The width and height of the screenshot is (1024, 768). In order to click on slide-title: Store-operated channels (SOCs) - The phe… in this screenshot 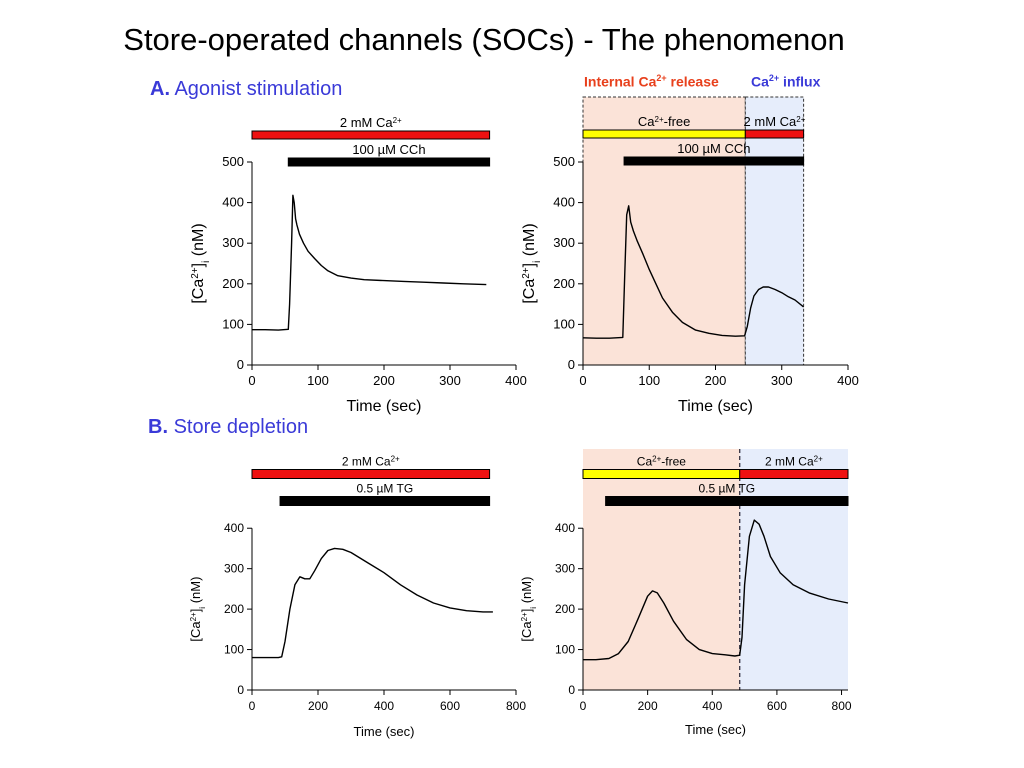, I will do `click(484, 39)`.